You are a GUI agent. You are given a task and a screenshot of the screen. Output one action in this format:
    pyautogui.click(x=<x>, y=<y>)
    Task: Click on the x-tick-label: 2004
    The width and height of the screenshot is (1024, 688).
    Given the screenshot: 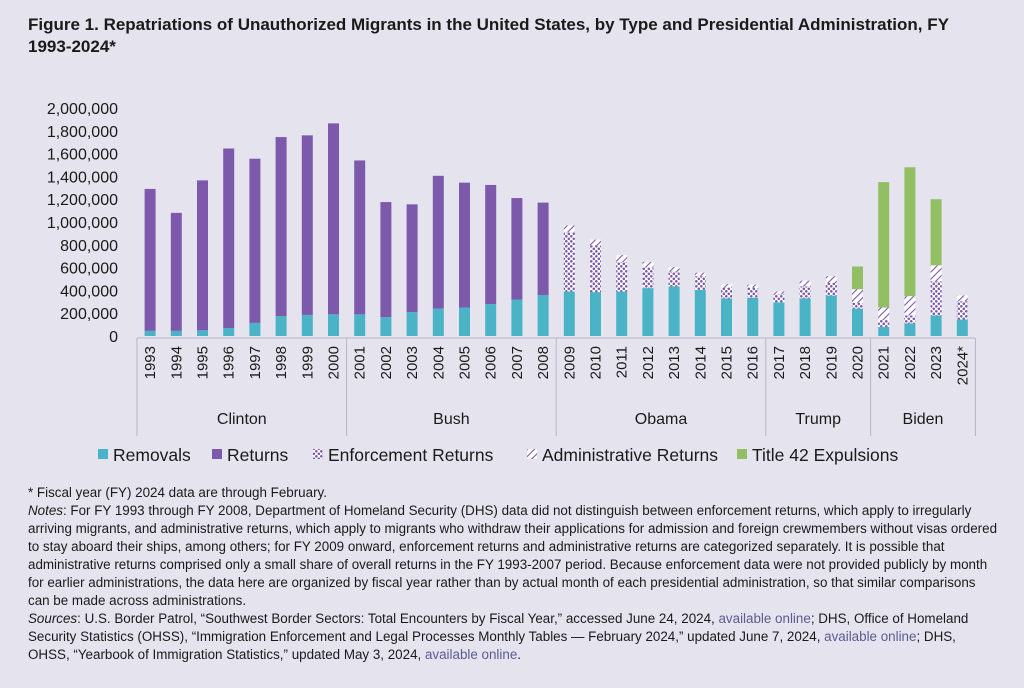 What is the action you would take?
    pyautogui.click(x=438, y=362)
    